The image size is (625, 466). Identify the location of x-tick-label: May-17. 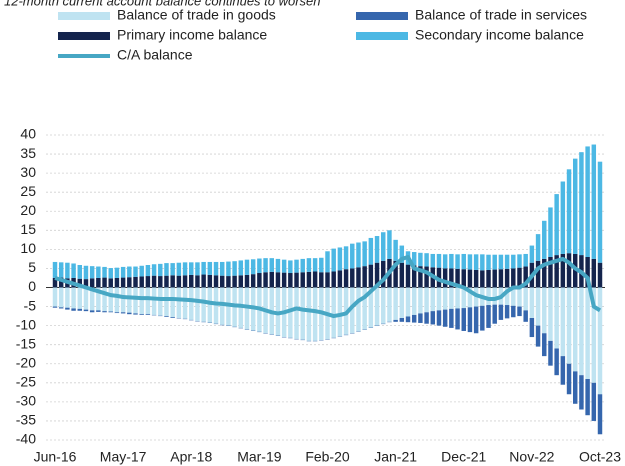
(123, 457).